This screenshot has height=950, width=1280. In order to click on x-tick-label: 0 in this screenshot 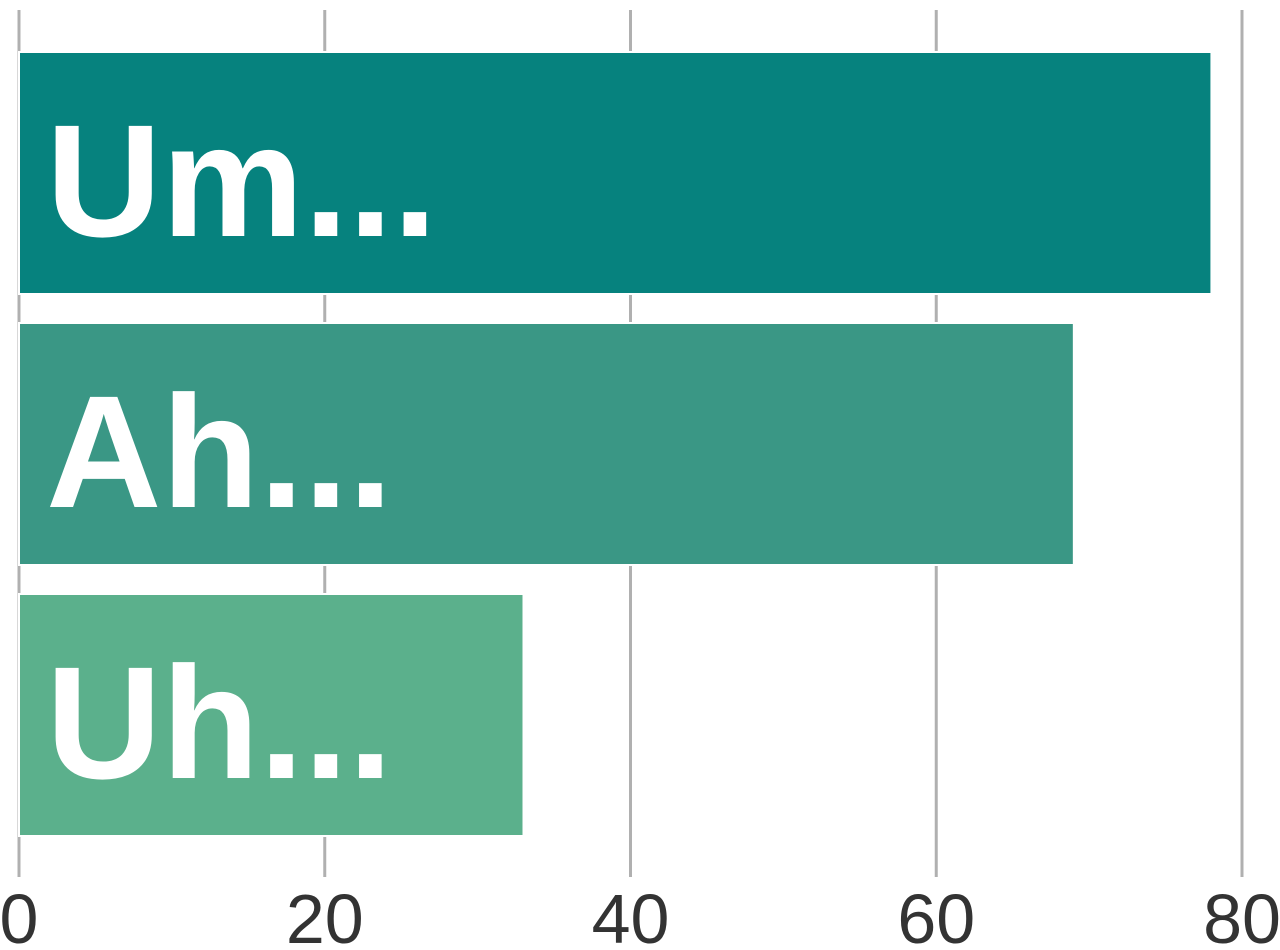, I will do `click(19, 915)`.